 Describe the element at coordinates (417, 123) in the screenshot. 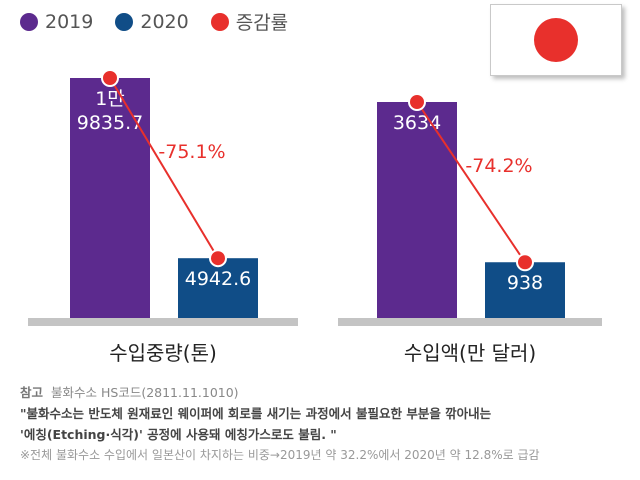

I see `amount-value-label-2019: 3634` at that location.